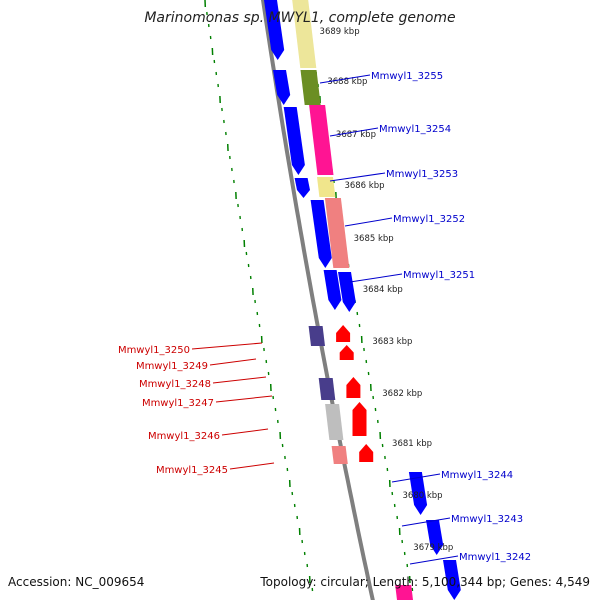  Describe the element at coordinates (340, 32) in the screenshot. I see `scale-label: 3689 kbp` at that location.